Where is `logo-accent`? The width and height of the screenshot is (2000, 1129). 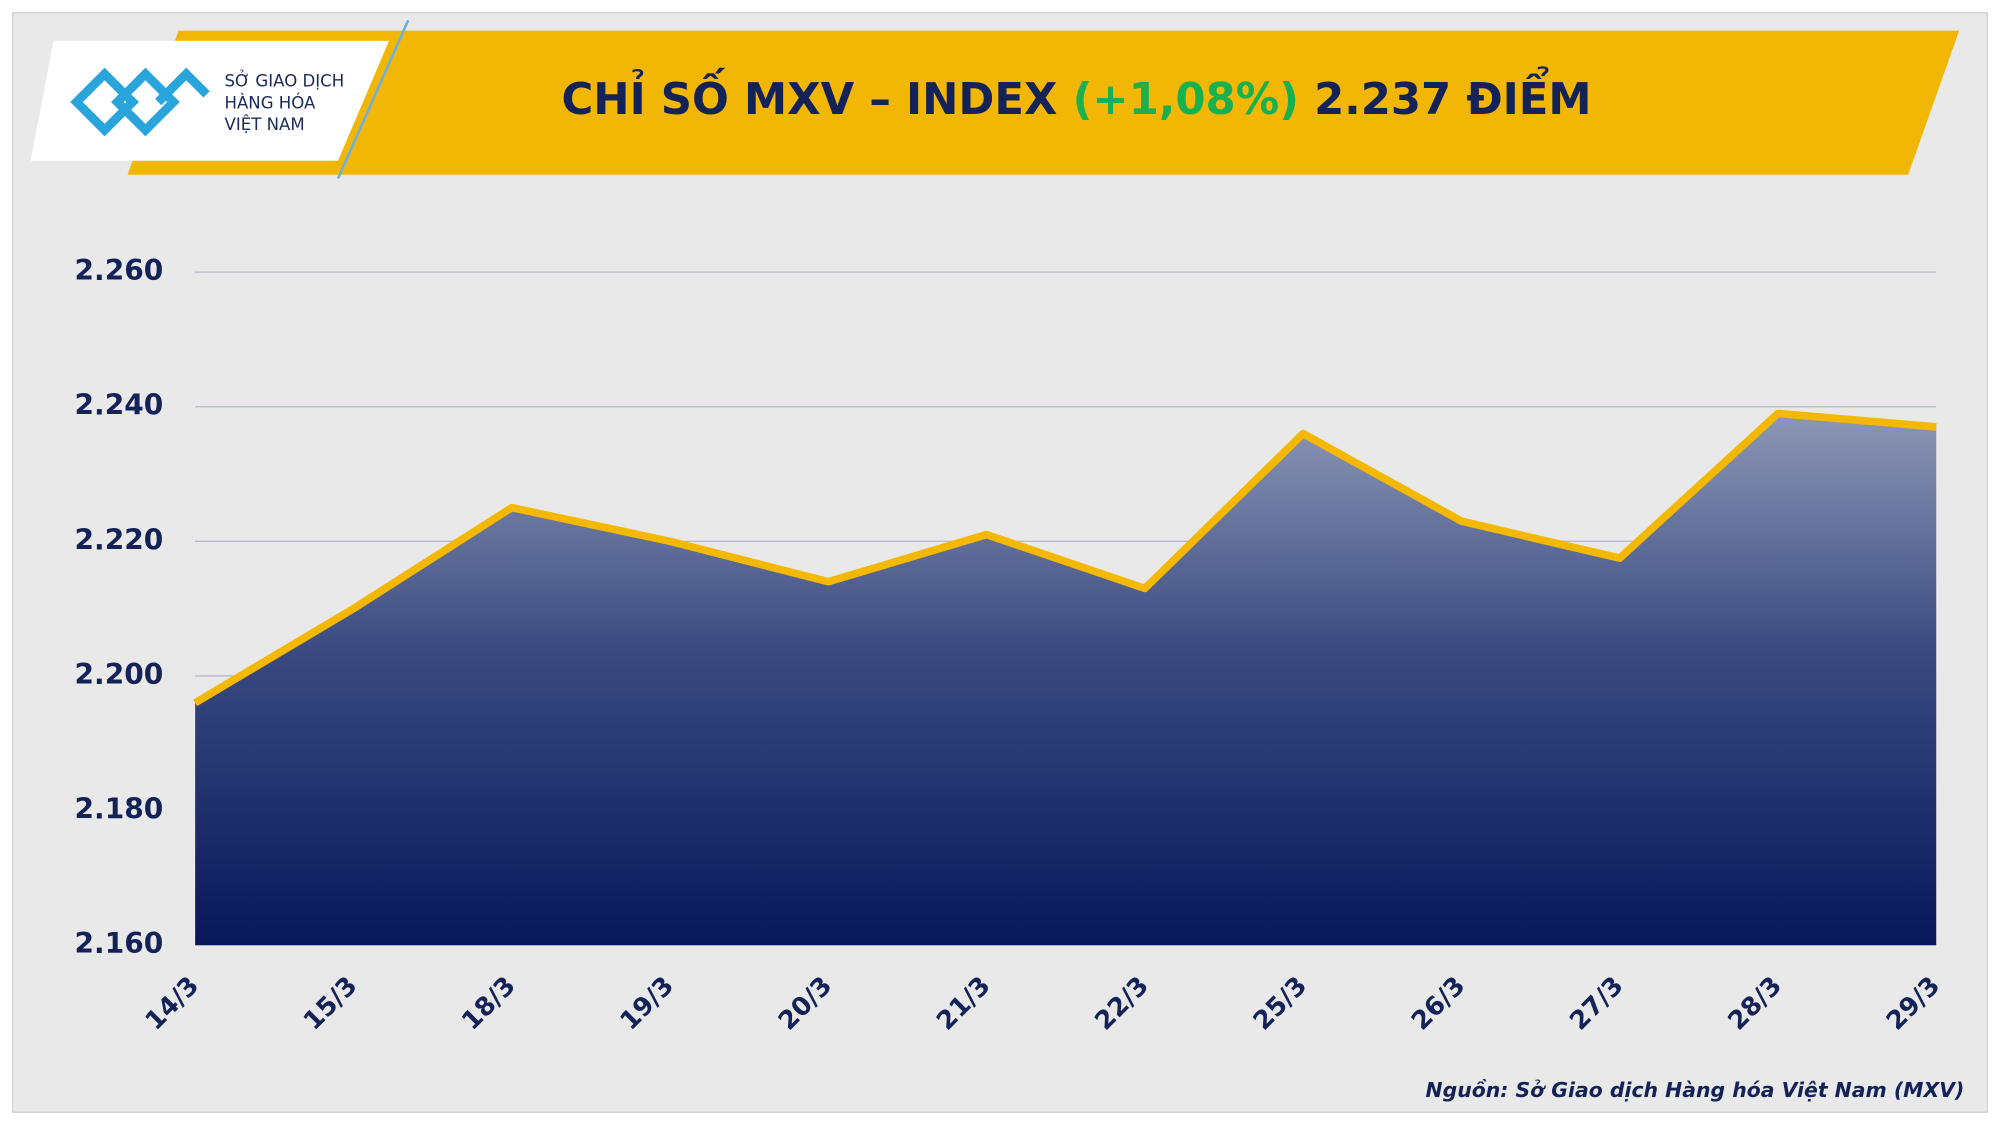
logo-accent is located at coordinates (373, 99).